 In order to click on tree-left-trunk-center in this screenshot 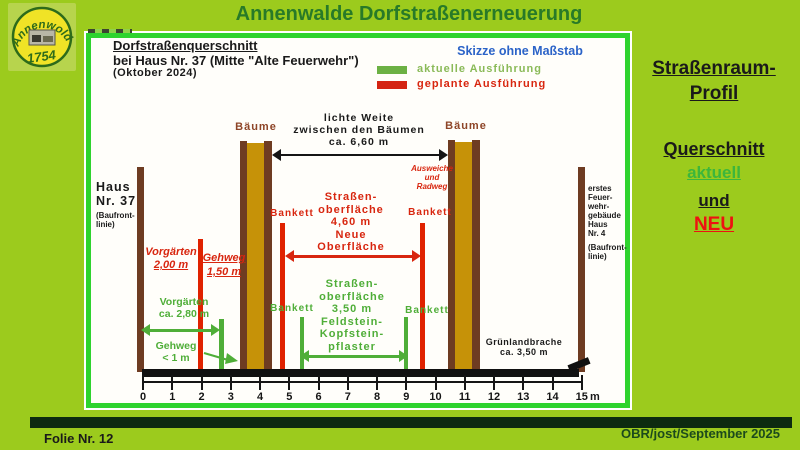, I will do `click(255, 257)`.